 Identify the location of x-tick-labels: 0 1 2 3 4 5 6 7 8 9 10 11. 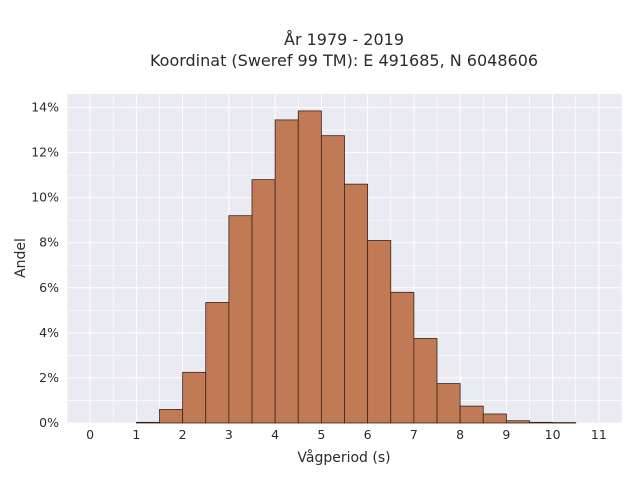
(346, 434).